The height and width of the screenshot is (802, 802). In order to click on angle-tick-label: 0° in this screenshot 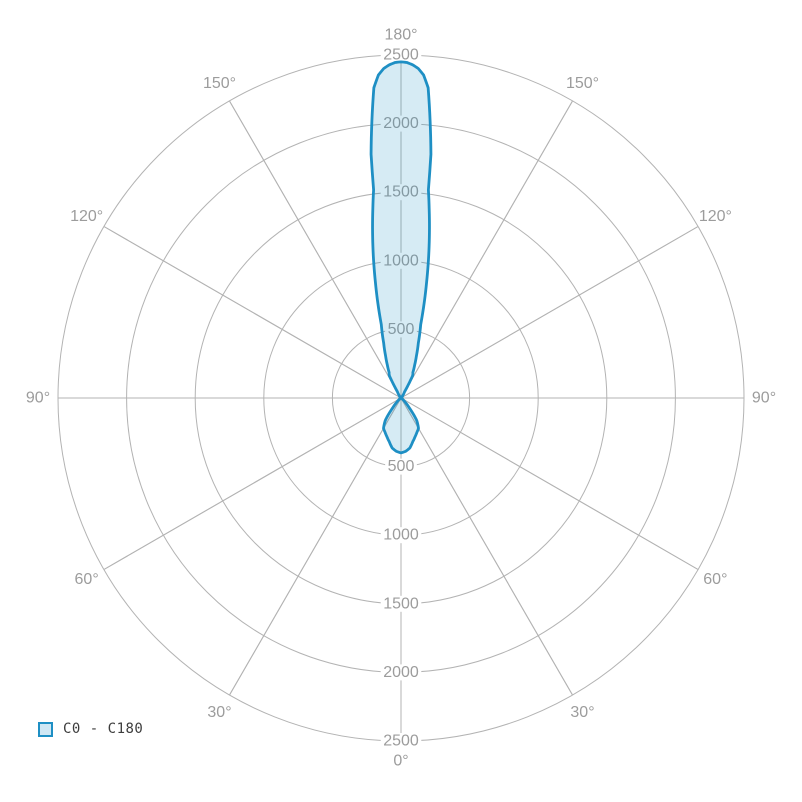, I will do `click(400, 761)`.